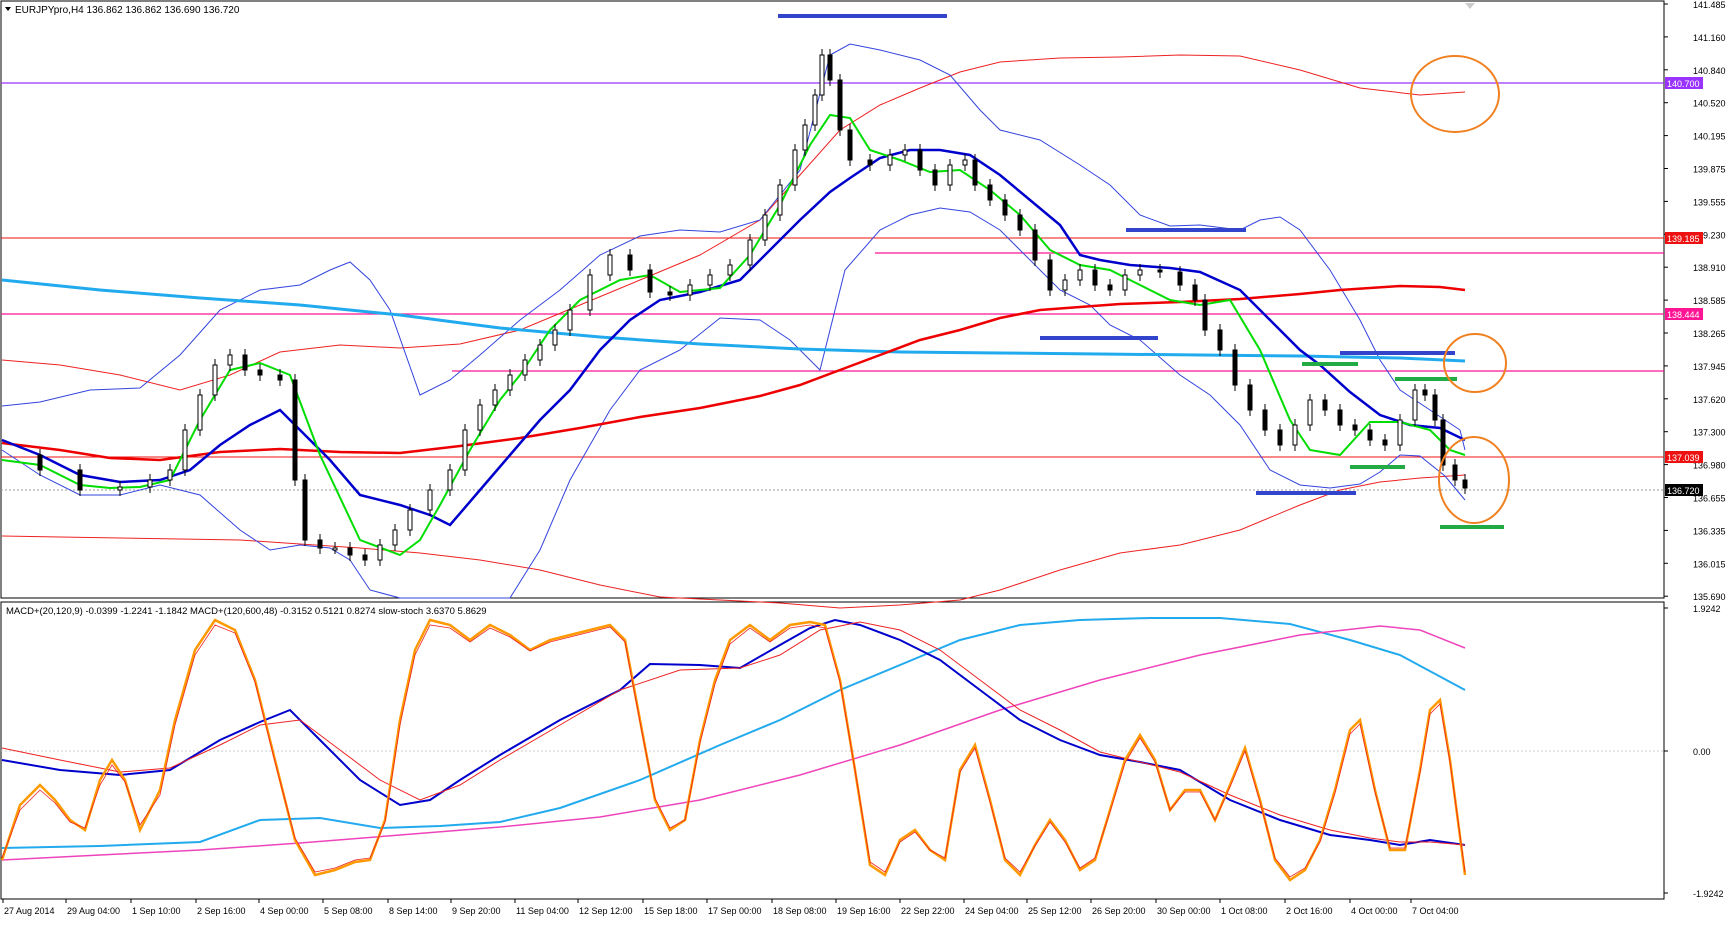 The image size is (1733, 925). Describe the element at coordinates (1470, 6) in the screenshot. I see `shift-marker-icon` at that location.